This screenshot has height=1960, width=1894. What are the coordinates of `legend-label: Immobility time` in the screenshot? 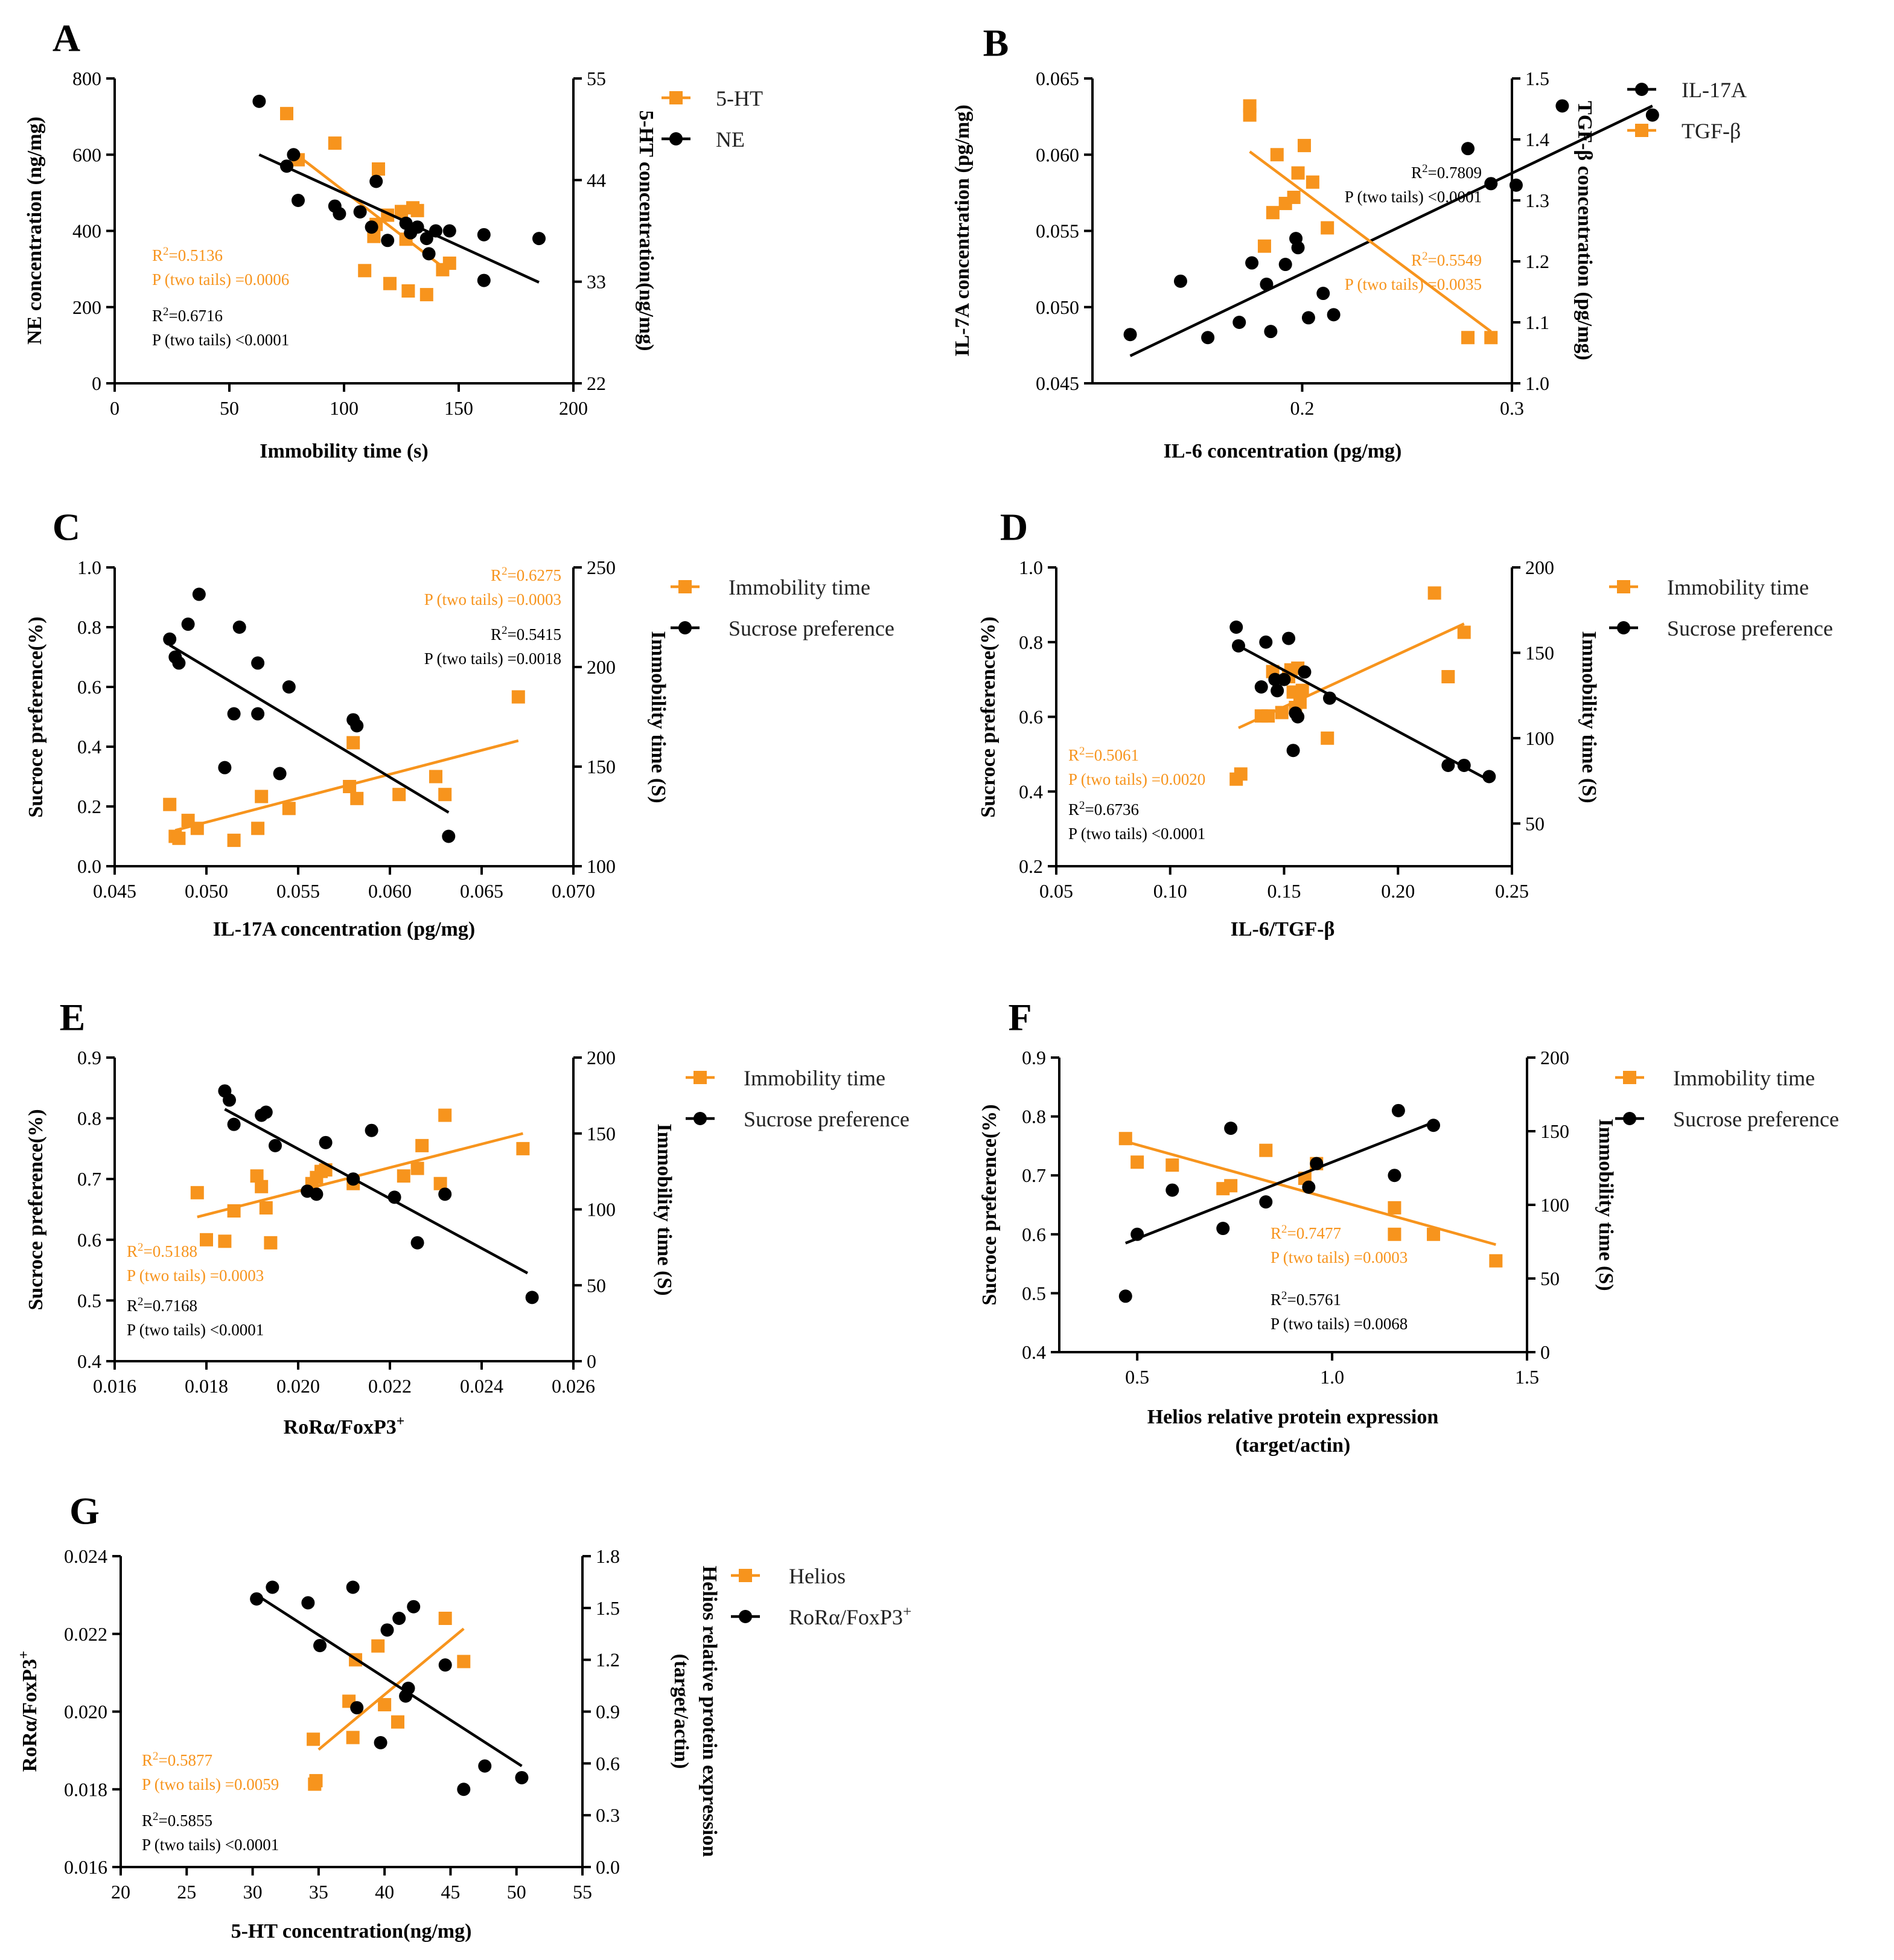 It's located at (799, 587).